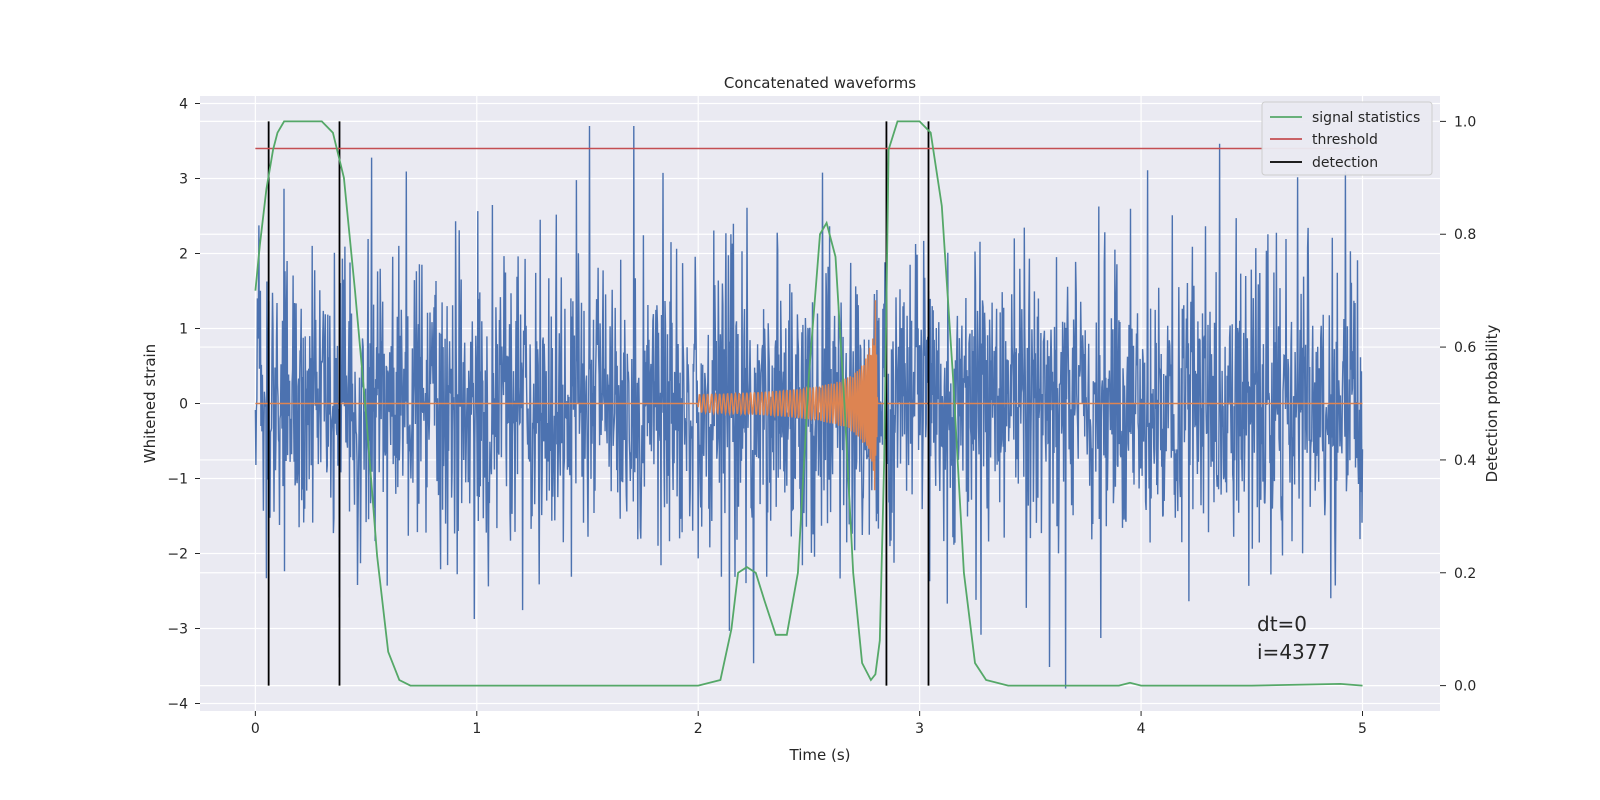 The width and height of the screenshot is (1600, 800). I want to click on annotation-dt: dt=0, so click(1282, 624).